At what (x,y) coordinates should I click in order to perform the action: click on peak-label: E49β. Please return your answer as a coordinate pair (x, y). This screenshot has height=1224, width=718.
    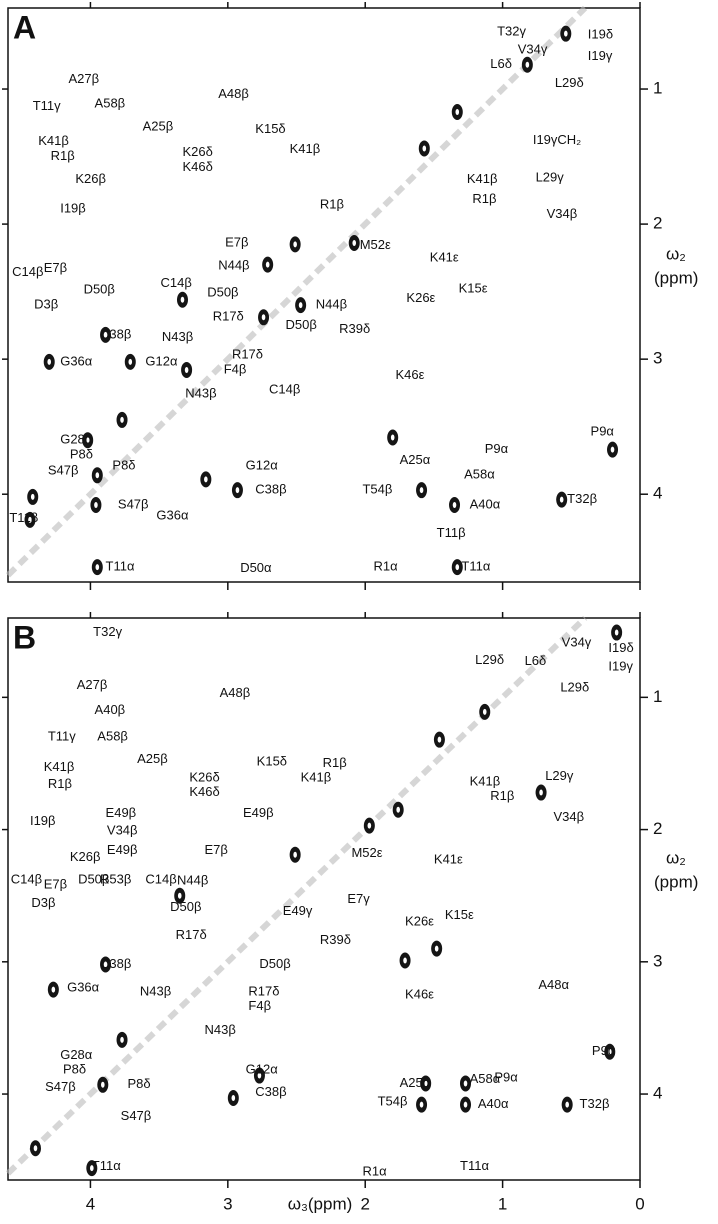
    Looking at the image, I should click on (121, 812).